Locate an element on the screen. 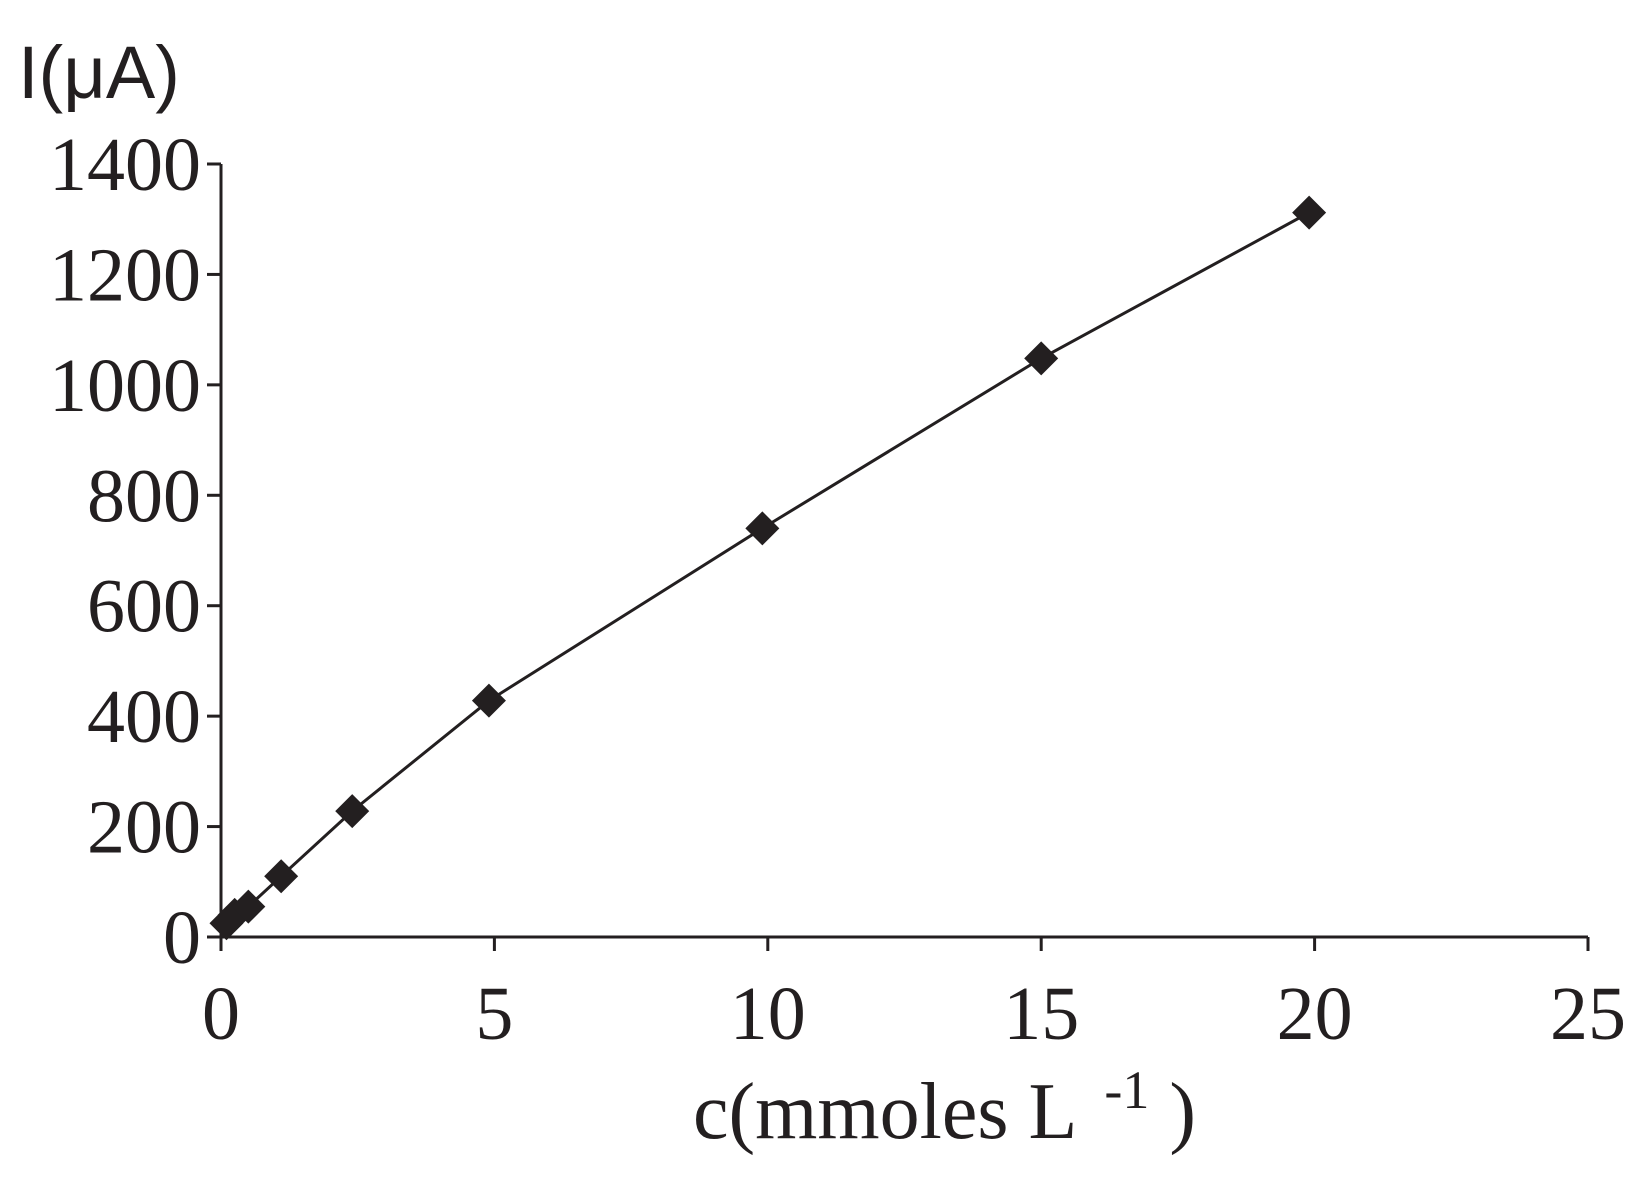  x-axis-title-close: ) is located at coordinates (1182, 1112).